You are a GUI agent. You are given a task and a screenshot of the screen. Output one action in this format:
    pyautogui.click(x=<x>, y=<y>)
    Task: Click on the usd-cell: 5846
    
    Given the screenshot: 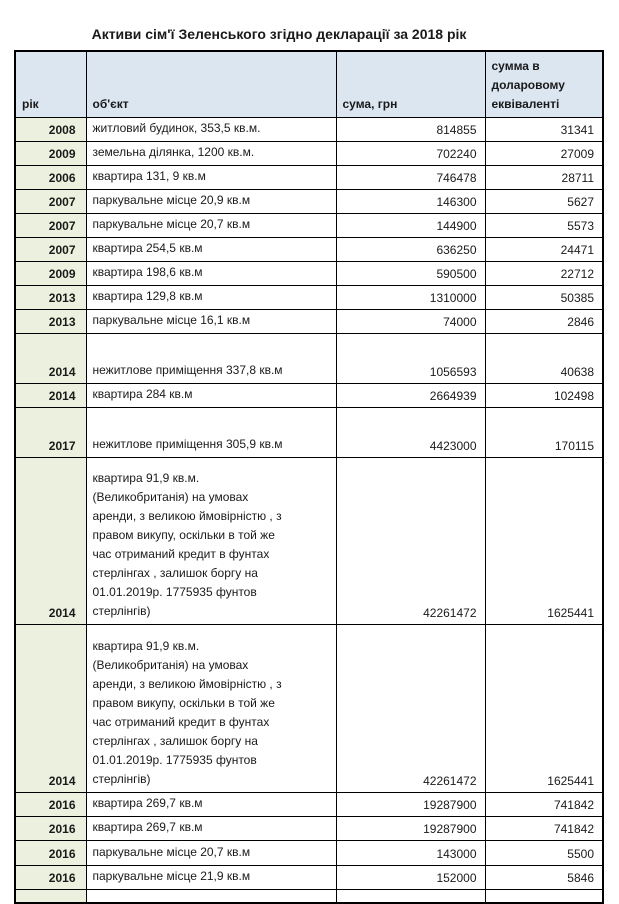 What is the action you would take?
    pyautogui.click(x=544, y=877)
    